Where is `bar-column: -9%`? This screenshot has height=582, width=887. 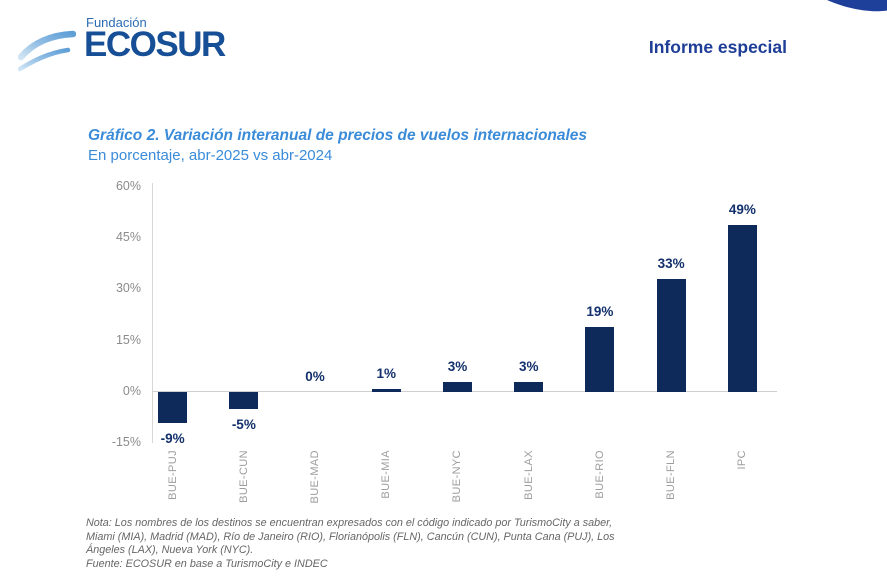 bar-column: -9% is located at coordinates (172, 315).